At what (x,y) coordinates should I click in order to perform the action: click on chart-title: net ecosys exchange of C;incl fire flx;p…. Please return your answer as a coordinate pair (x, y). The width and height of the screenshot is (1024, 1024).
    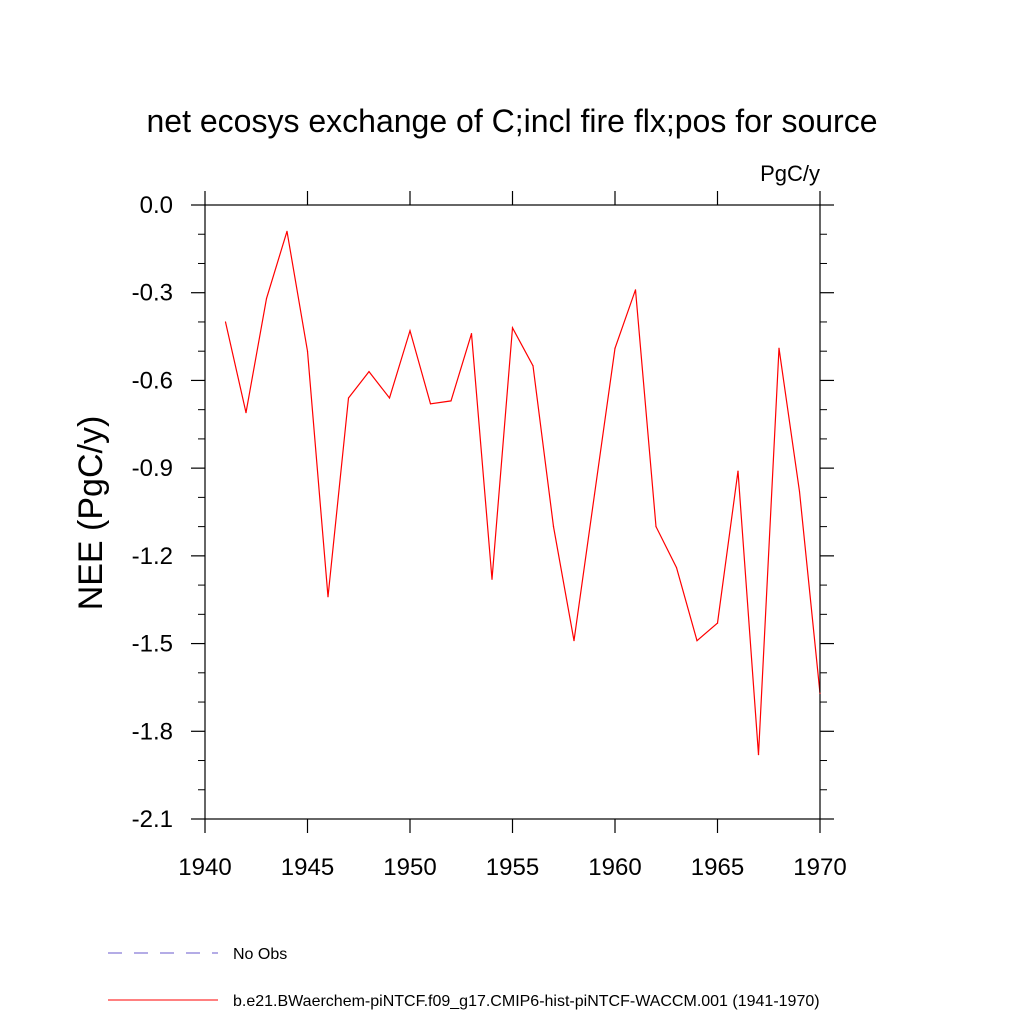
    Looking at the image, I should click on (511, 121).